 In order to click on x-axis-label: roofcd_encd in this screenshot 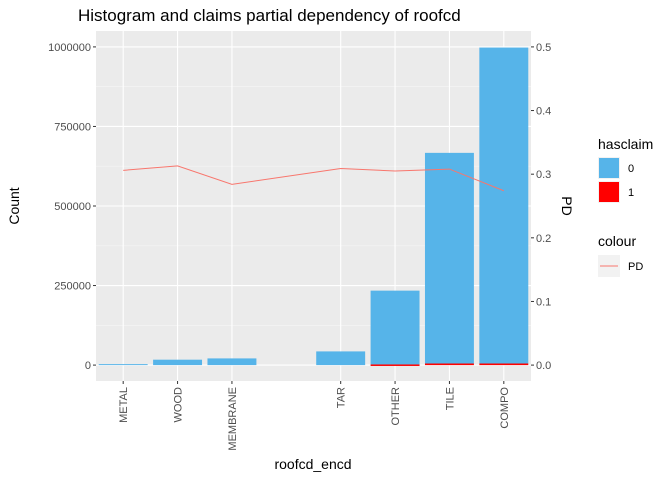, I will do `click(312, 464)`.